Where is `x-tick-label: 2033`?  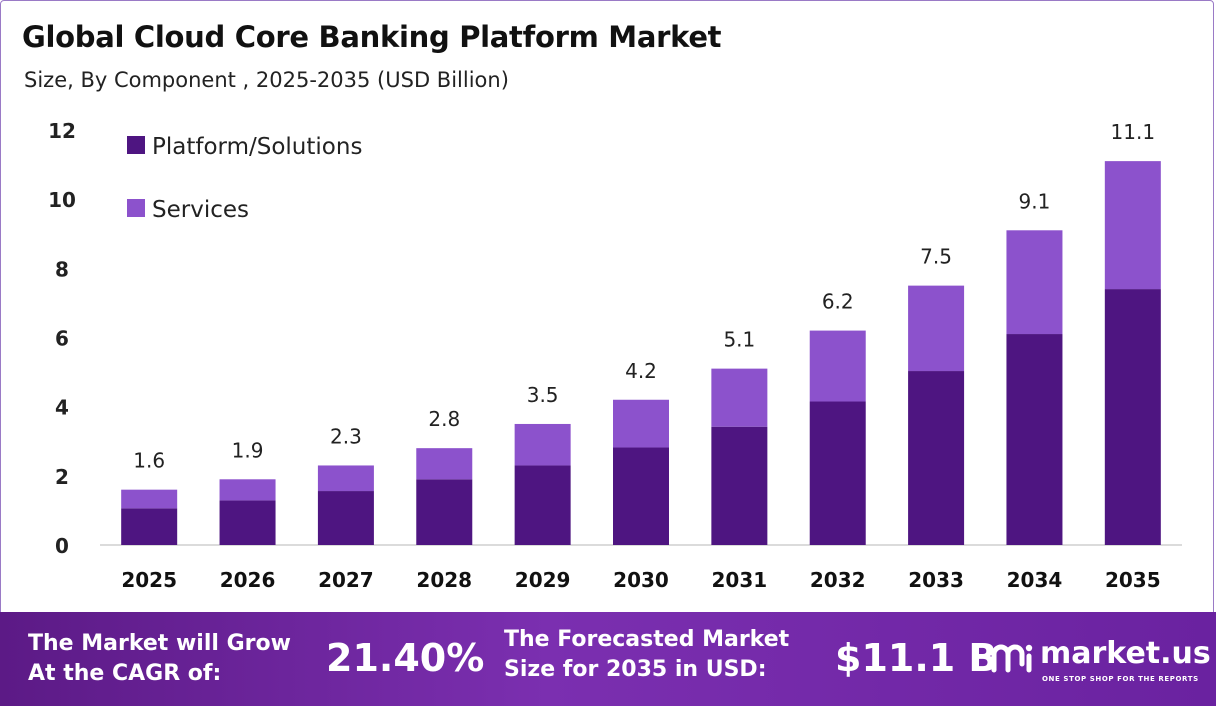 x-tick-label: 2033 is located at coordinates (936, 580).